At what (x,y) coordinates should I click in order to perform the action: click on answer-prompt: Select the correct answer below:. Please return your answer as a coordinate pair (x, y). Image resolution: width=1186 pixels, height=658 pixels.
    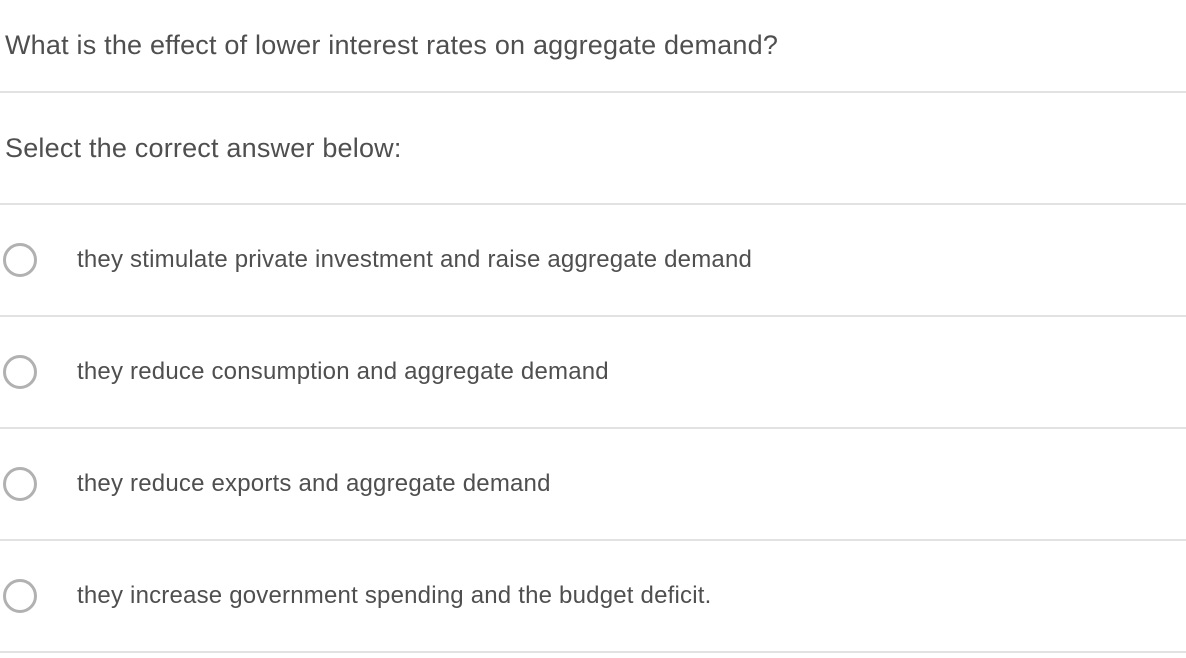
    Looking at the image, I should click on (203, 147).